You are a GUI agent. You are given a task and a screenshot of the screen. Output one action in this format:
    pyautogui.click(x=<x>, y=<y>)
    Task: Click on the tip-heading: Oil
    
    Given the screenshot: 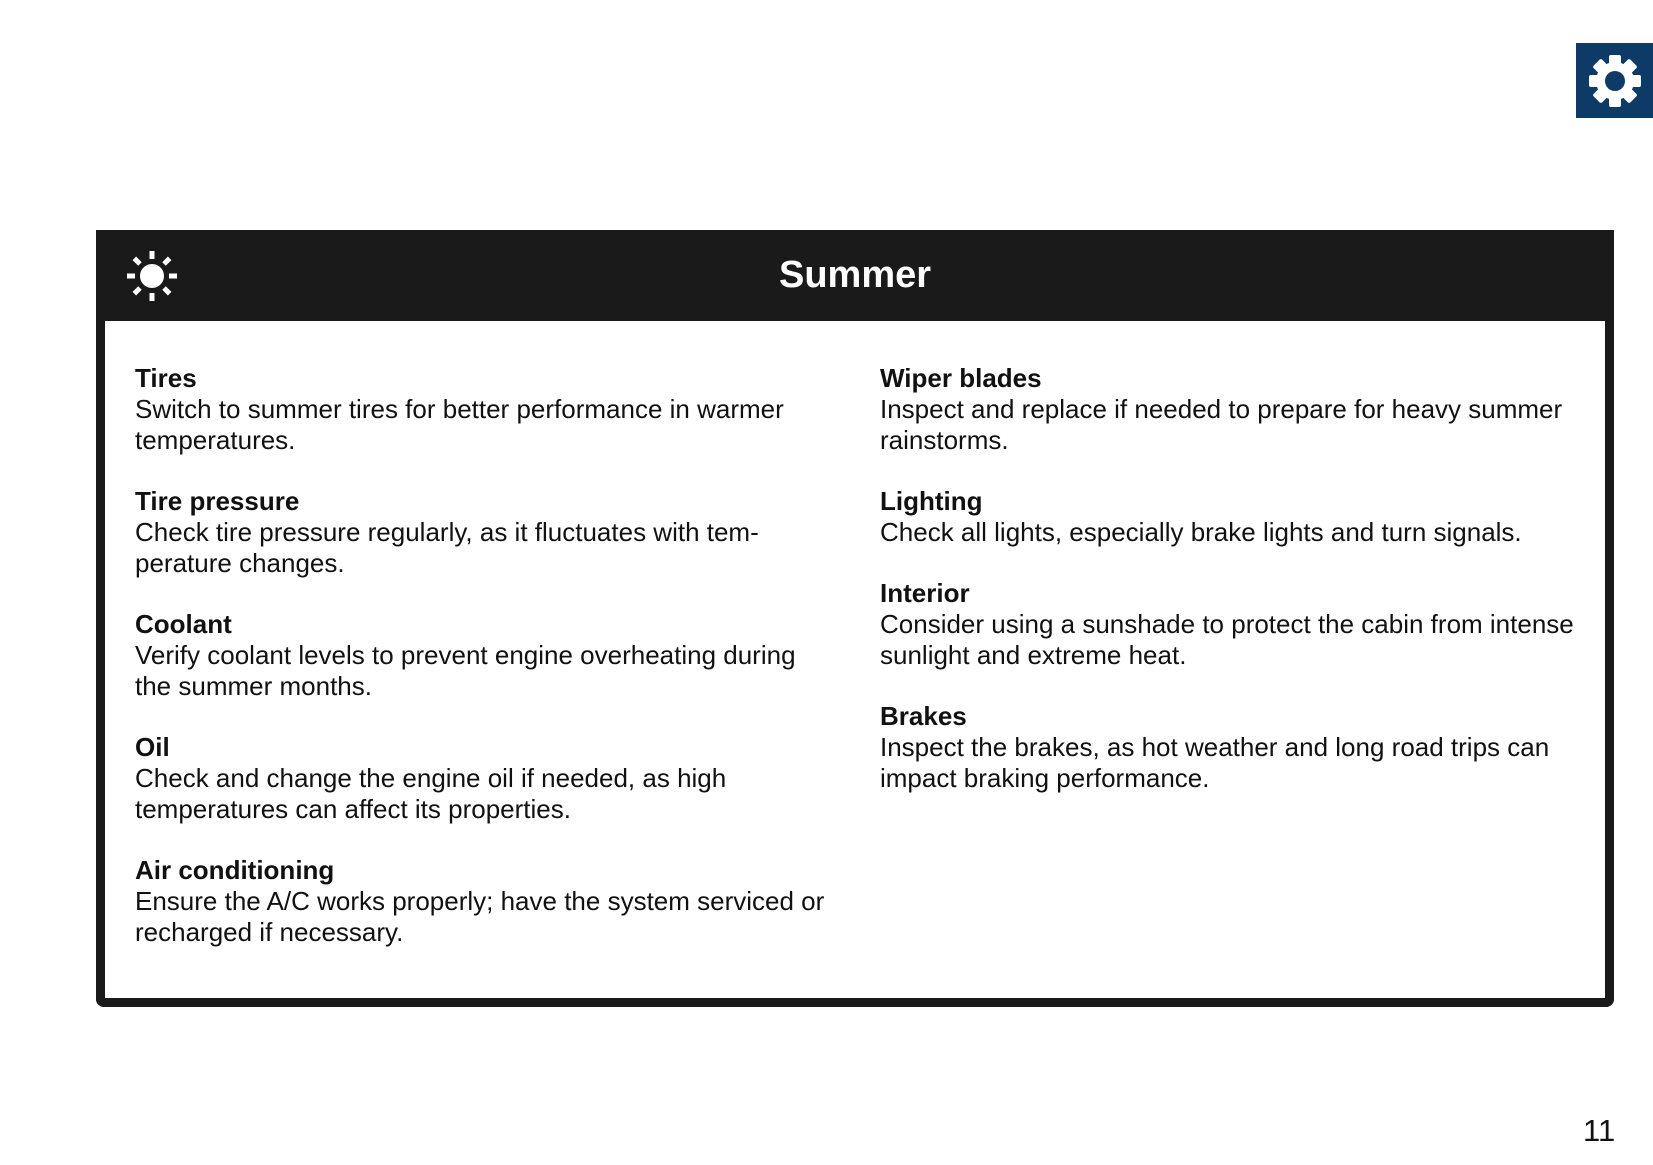 What is the action you would take?
    pyautogui.click(x=152, y=747)
    